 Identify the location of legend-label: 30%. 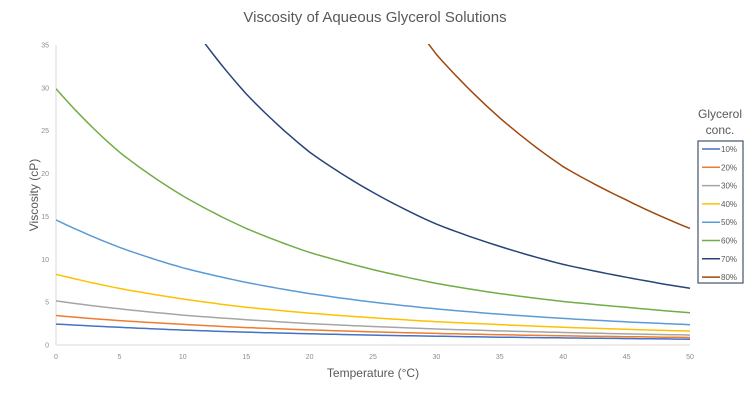
(729, 186).